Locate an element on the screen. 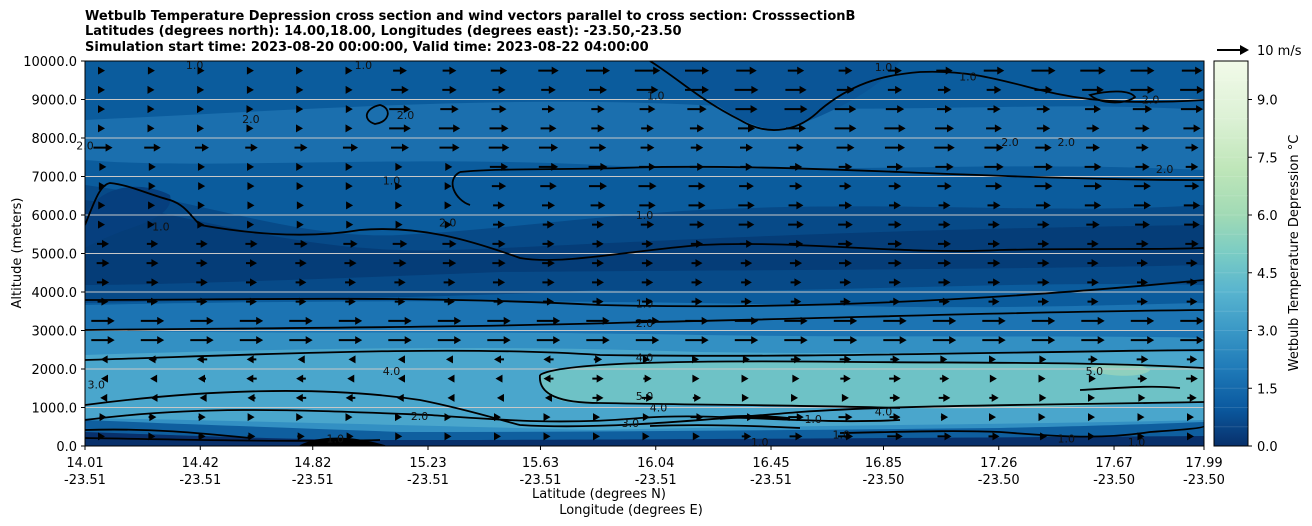 This screenshot has width=1312, height=526. x-axis-label-latitude: Latitude (degrees N) is located at coordinates (599, 494).